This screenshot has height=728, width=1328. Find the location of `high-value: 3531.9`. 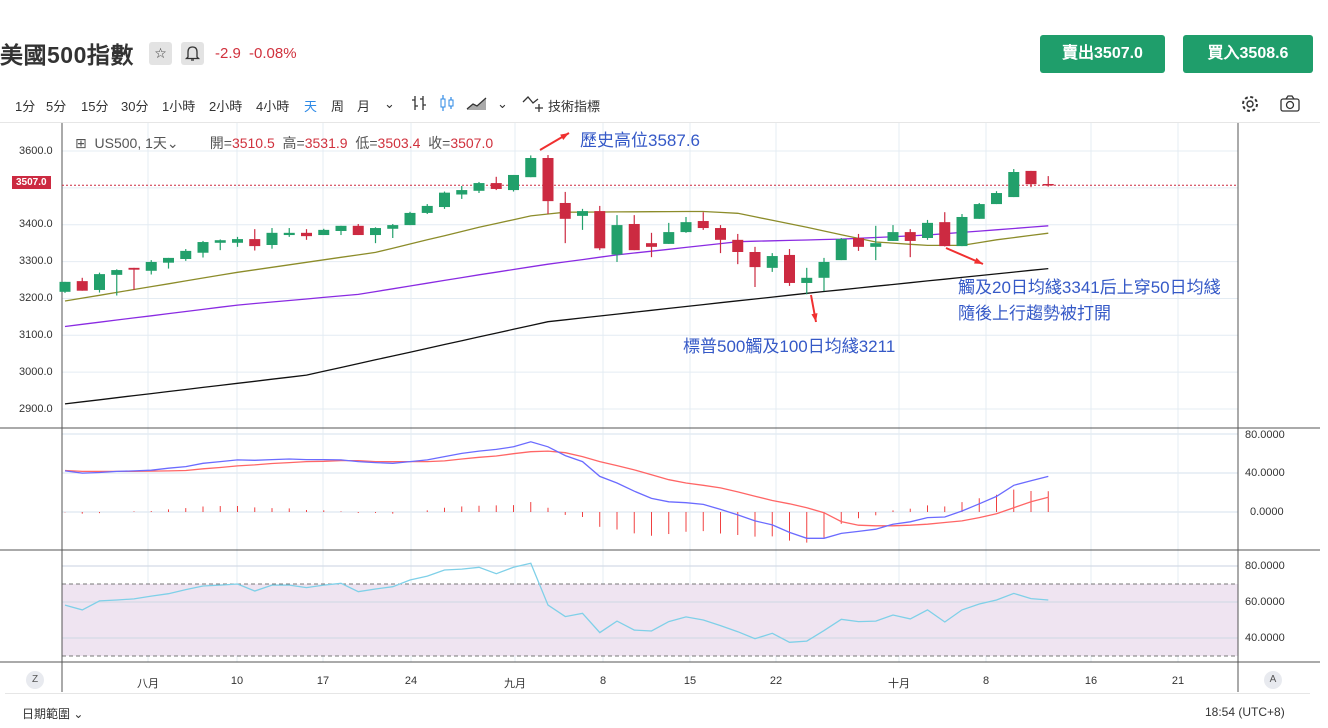

high-value: 3531.9 is located at coordinates (326, 143).